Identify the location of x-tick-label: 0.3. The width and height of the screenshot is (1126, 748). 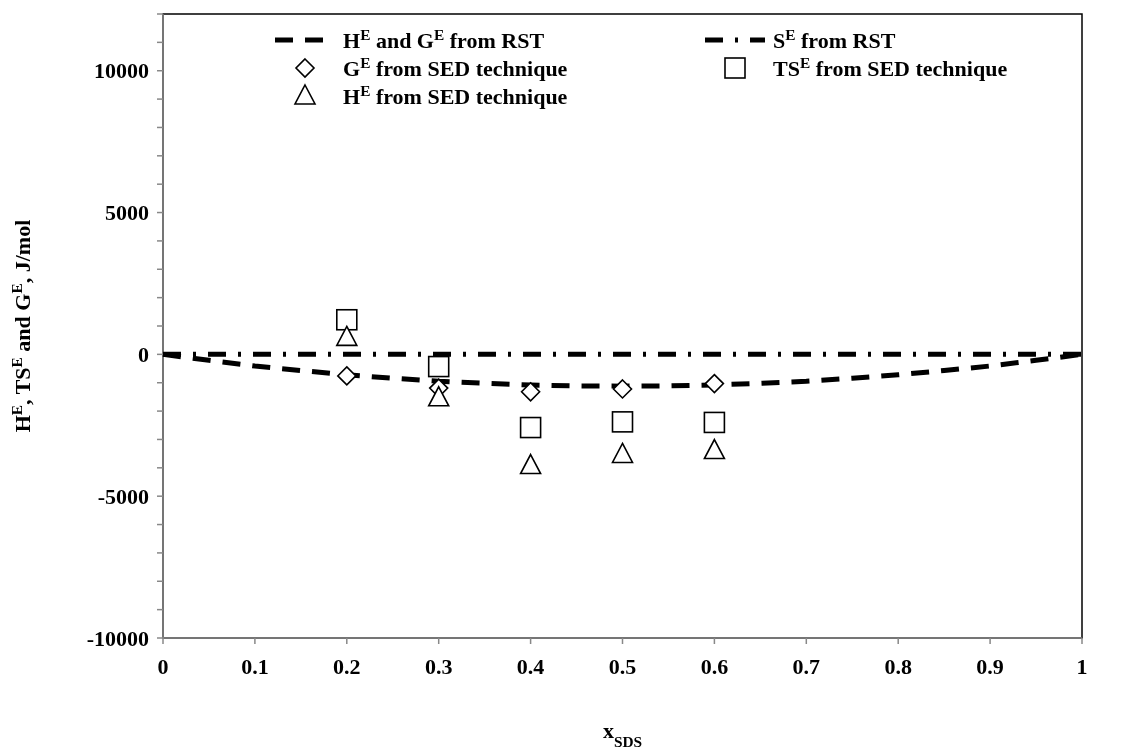
(438, 666).